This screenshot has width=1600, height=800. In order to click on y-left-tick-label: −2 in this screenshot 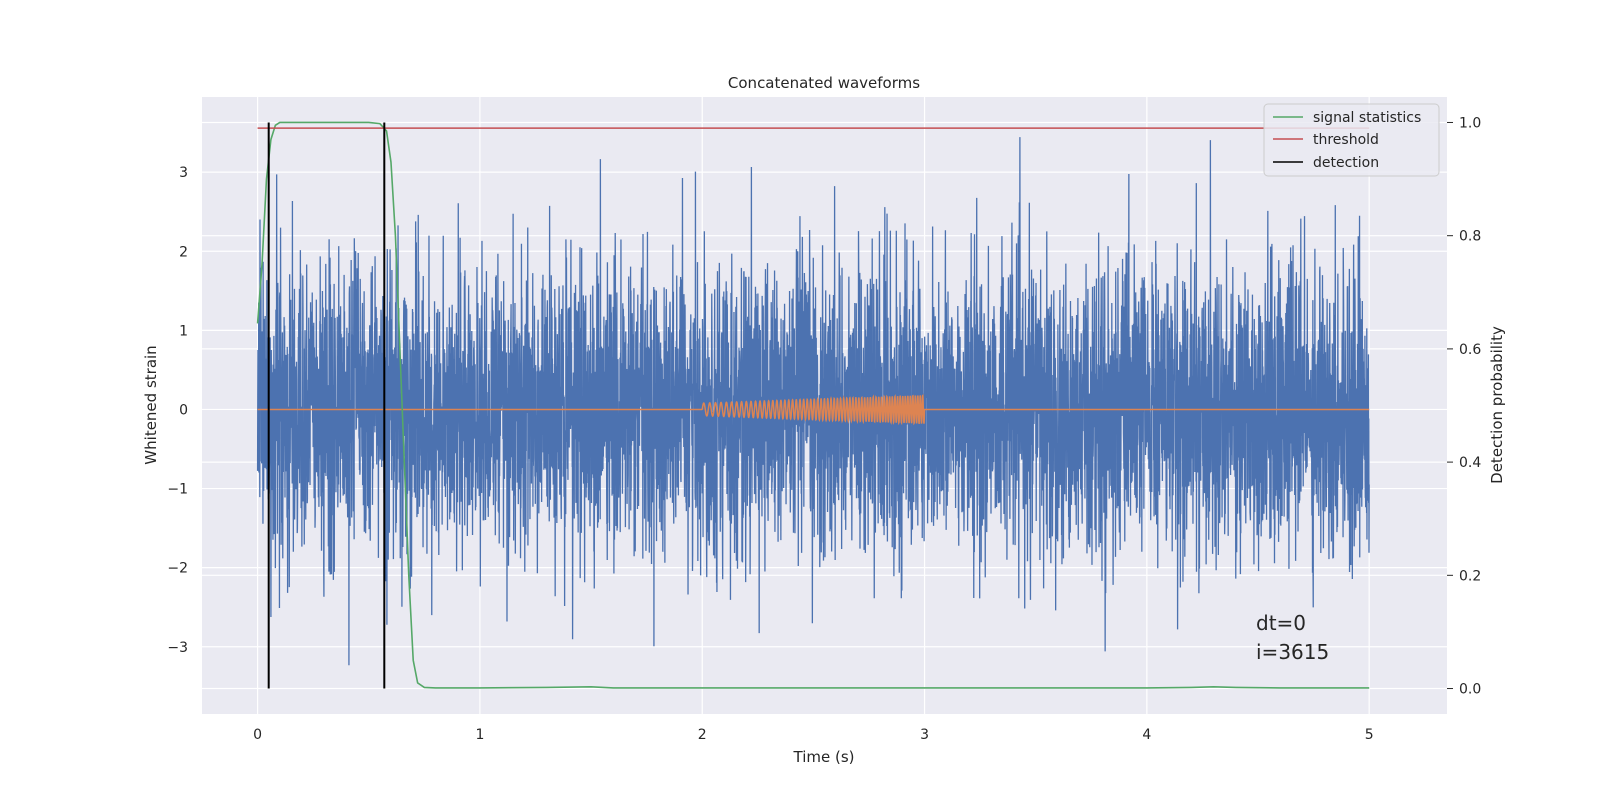, I will do `click(177, 569)`.